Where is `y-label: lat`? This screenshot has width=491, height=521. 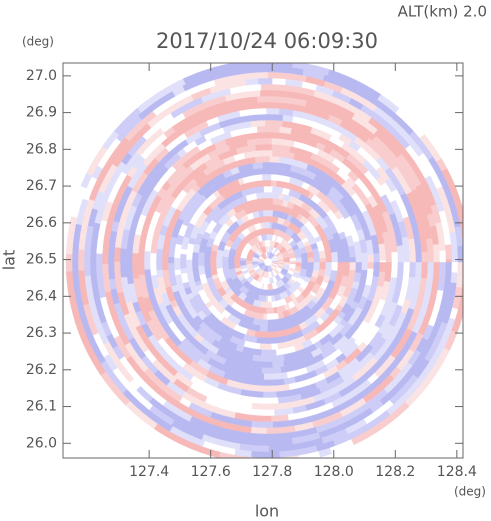 y-label: lat is located at coordinates (9, 260).